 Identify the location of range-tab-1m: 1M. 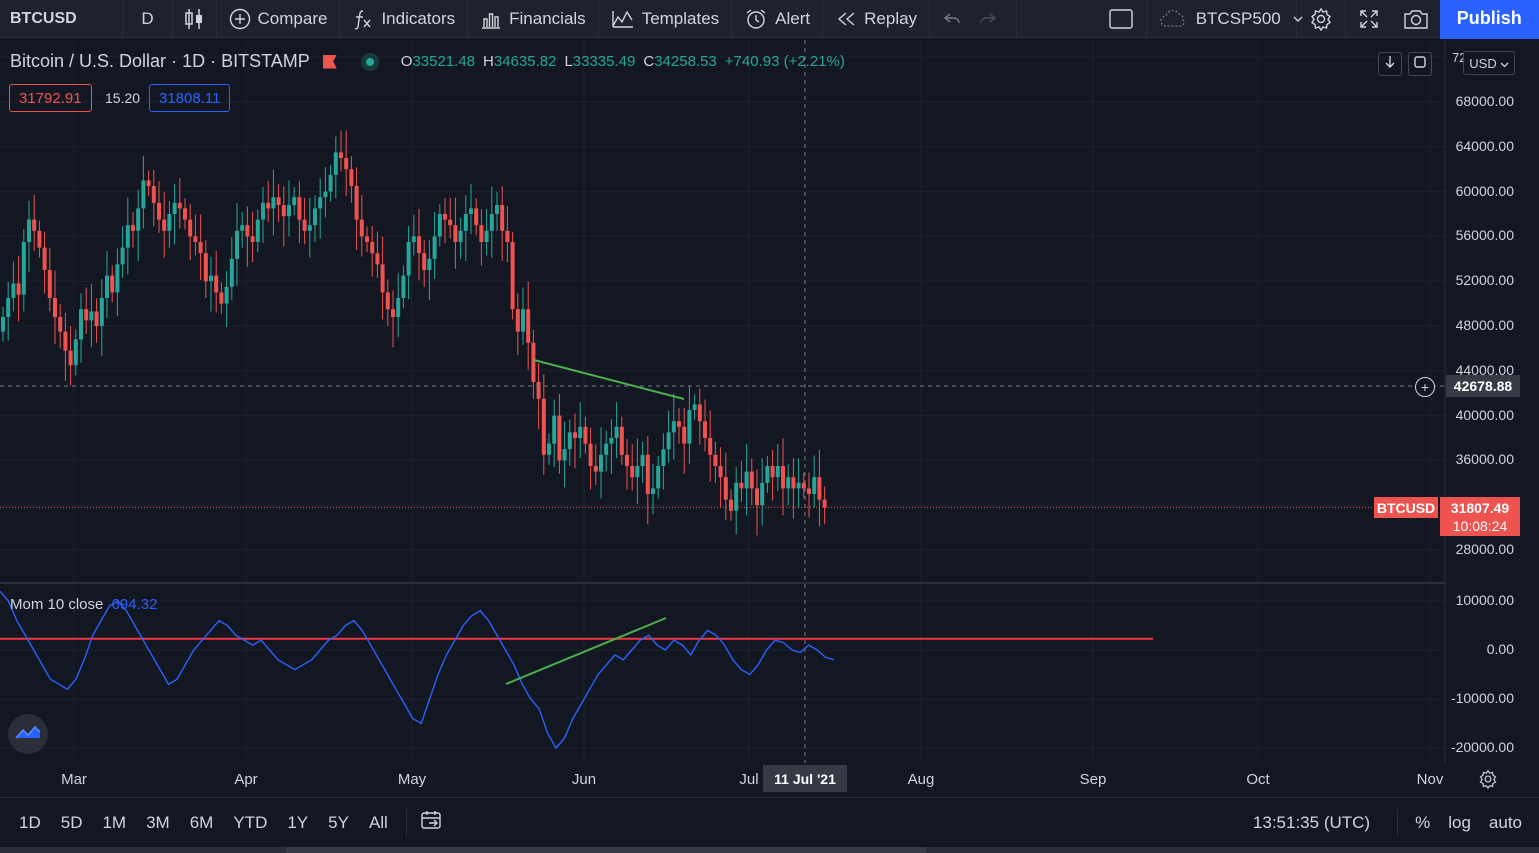
(114, 822).